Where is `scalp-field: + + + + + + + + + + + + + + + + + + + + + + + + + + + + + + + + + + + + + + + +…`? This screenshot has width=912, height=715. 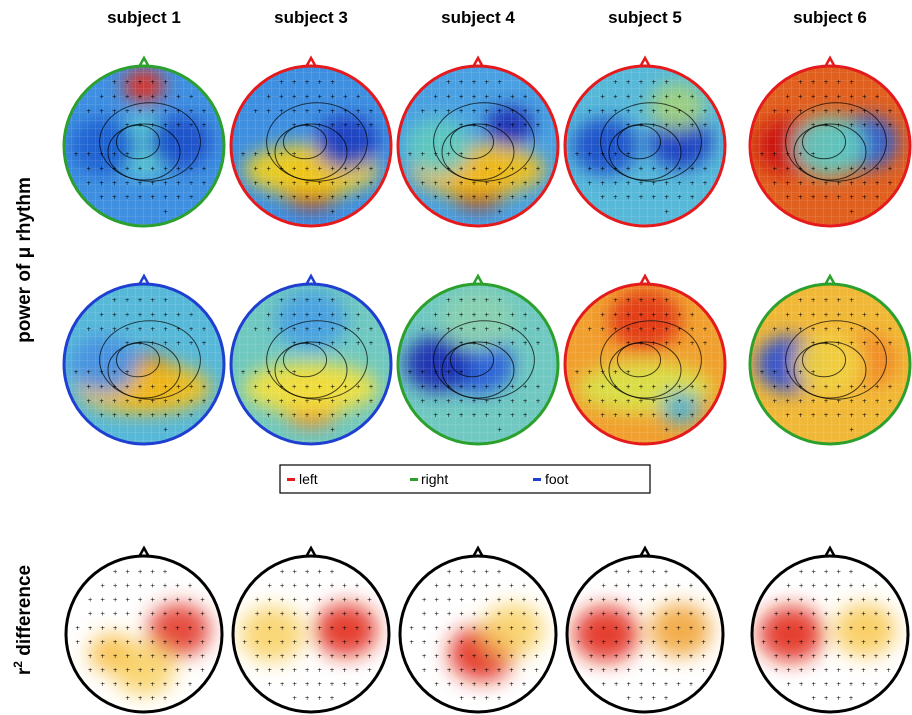 scalp-field: + + + + + + + + + + + + + + + + + + + + + + + + + + + + + + + + + + + + + + + +… is located at coordinates (645, 146).